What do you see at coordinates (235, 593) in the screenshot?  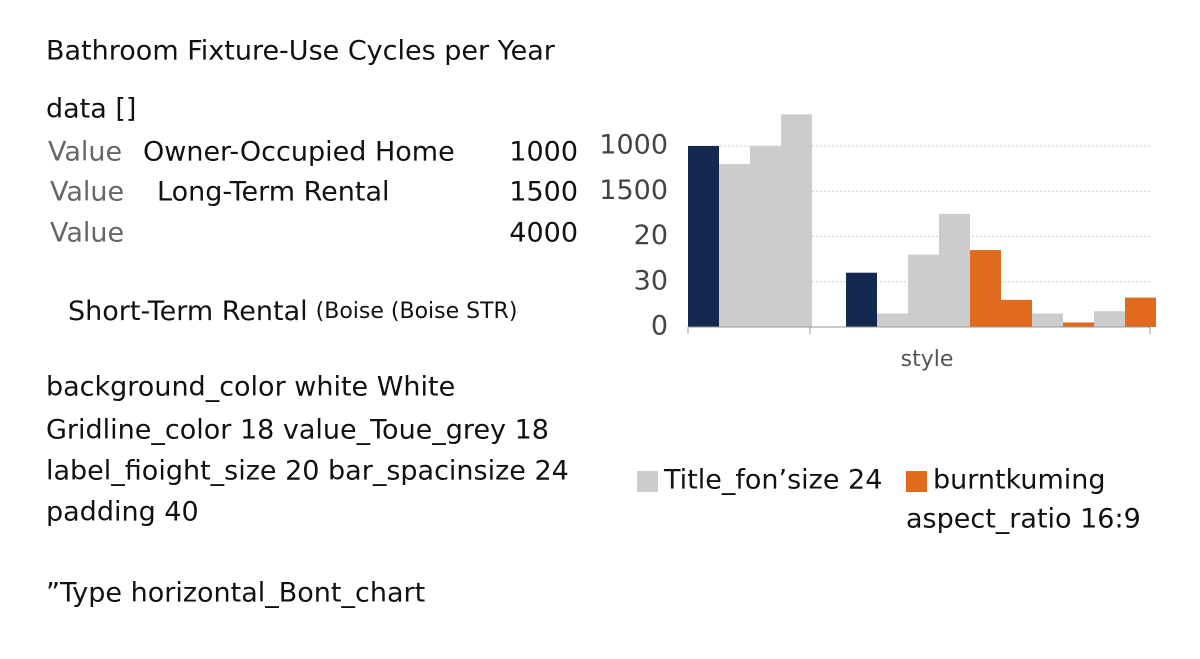 I see `type-line: ”Type horizontal_Bont_chart` at bounding box center [235, 593].